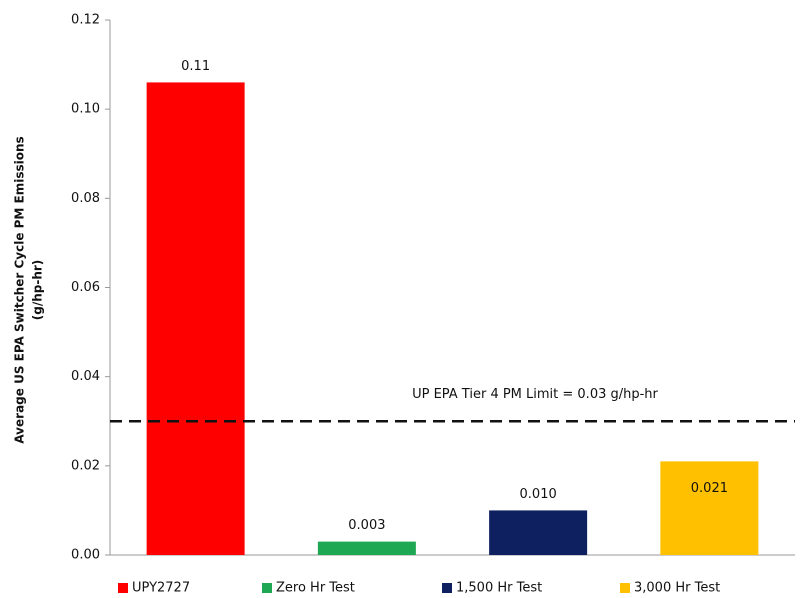 Image resolution: width=803 pixels, height=598 pixels. Describe the element at coordinates (538, 494) in the screenshot. I see `data-label: 0.010` at that location.